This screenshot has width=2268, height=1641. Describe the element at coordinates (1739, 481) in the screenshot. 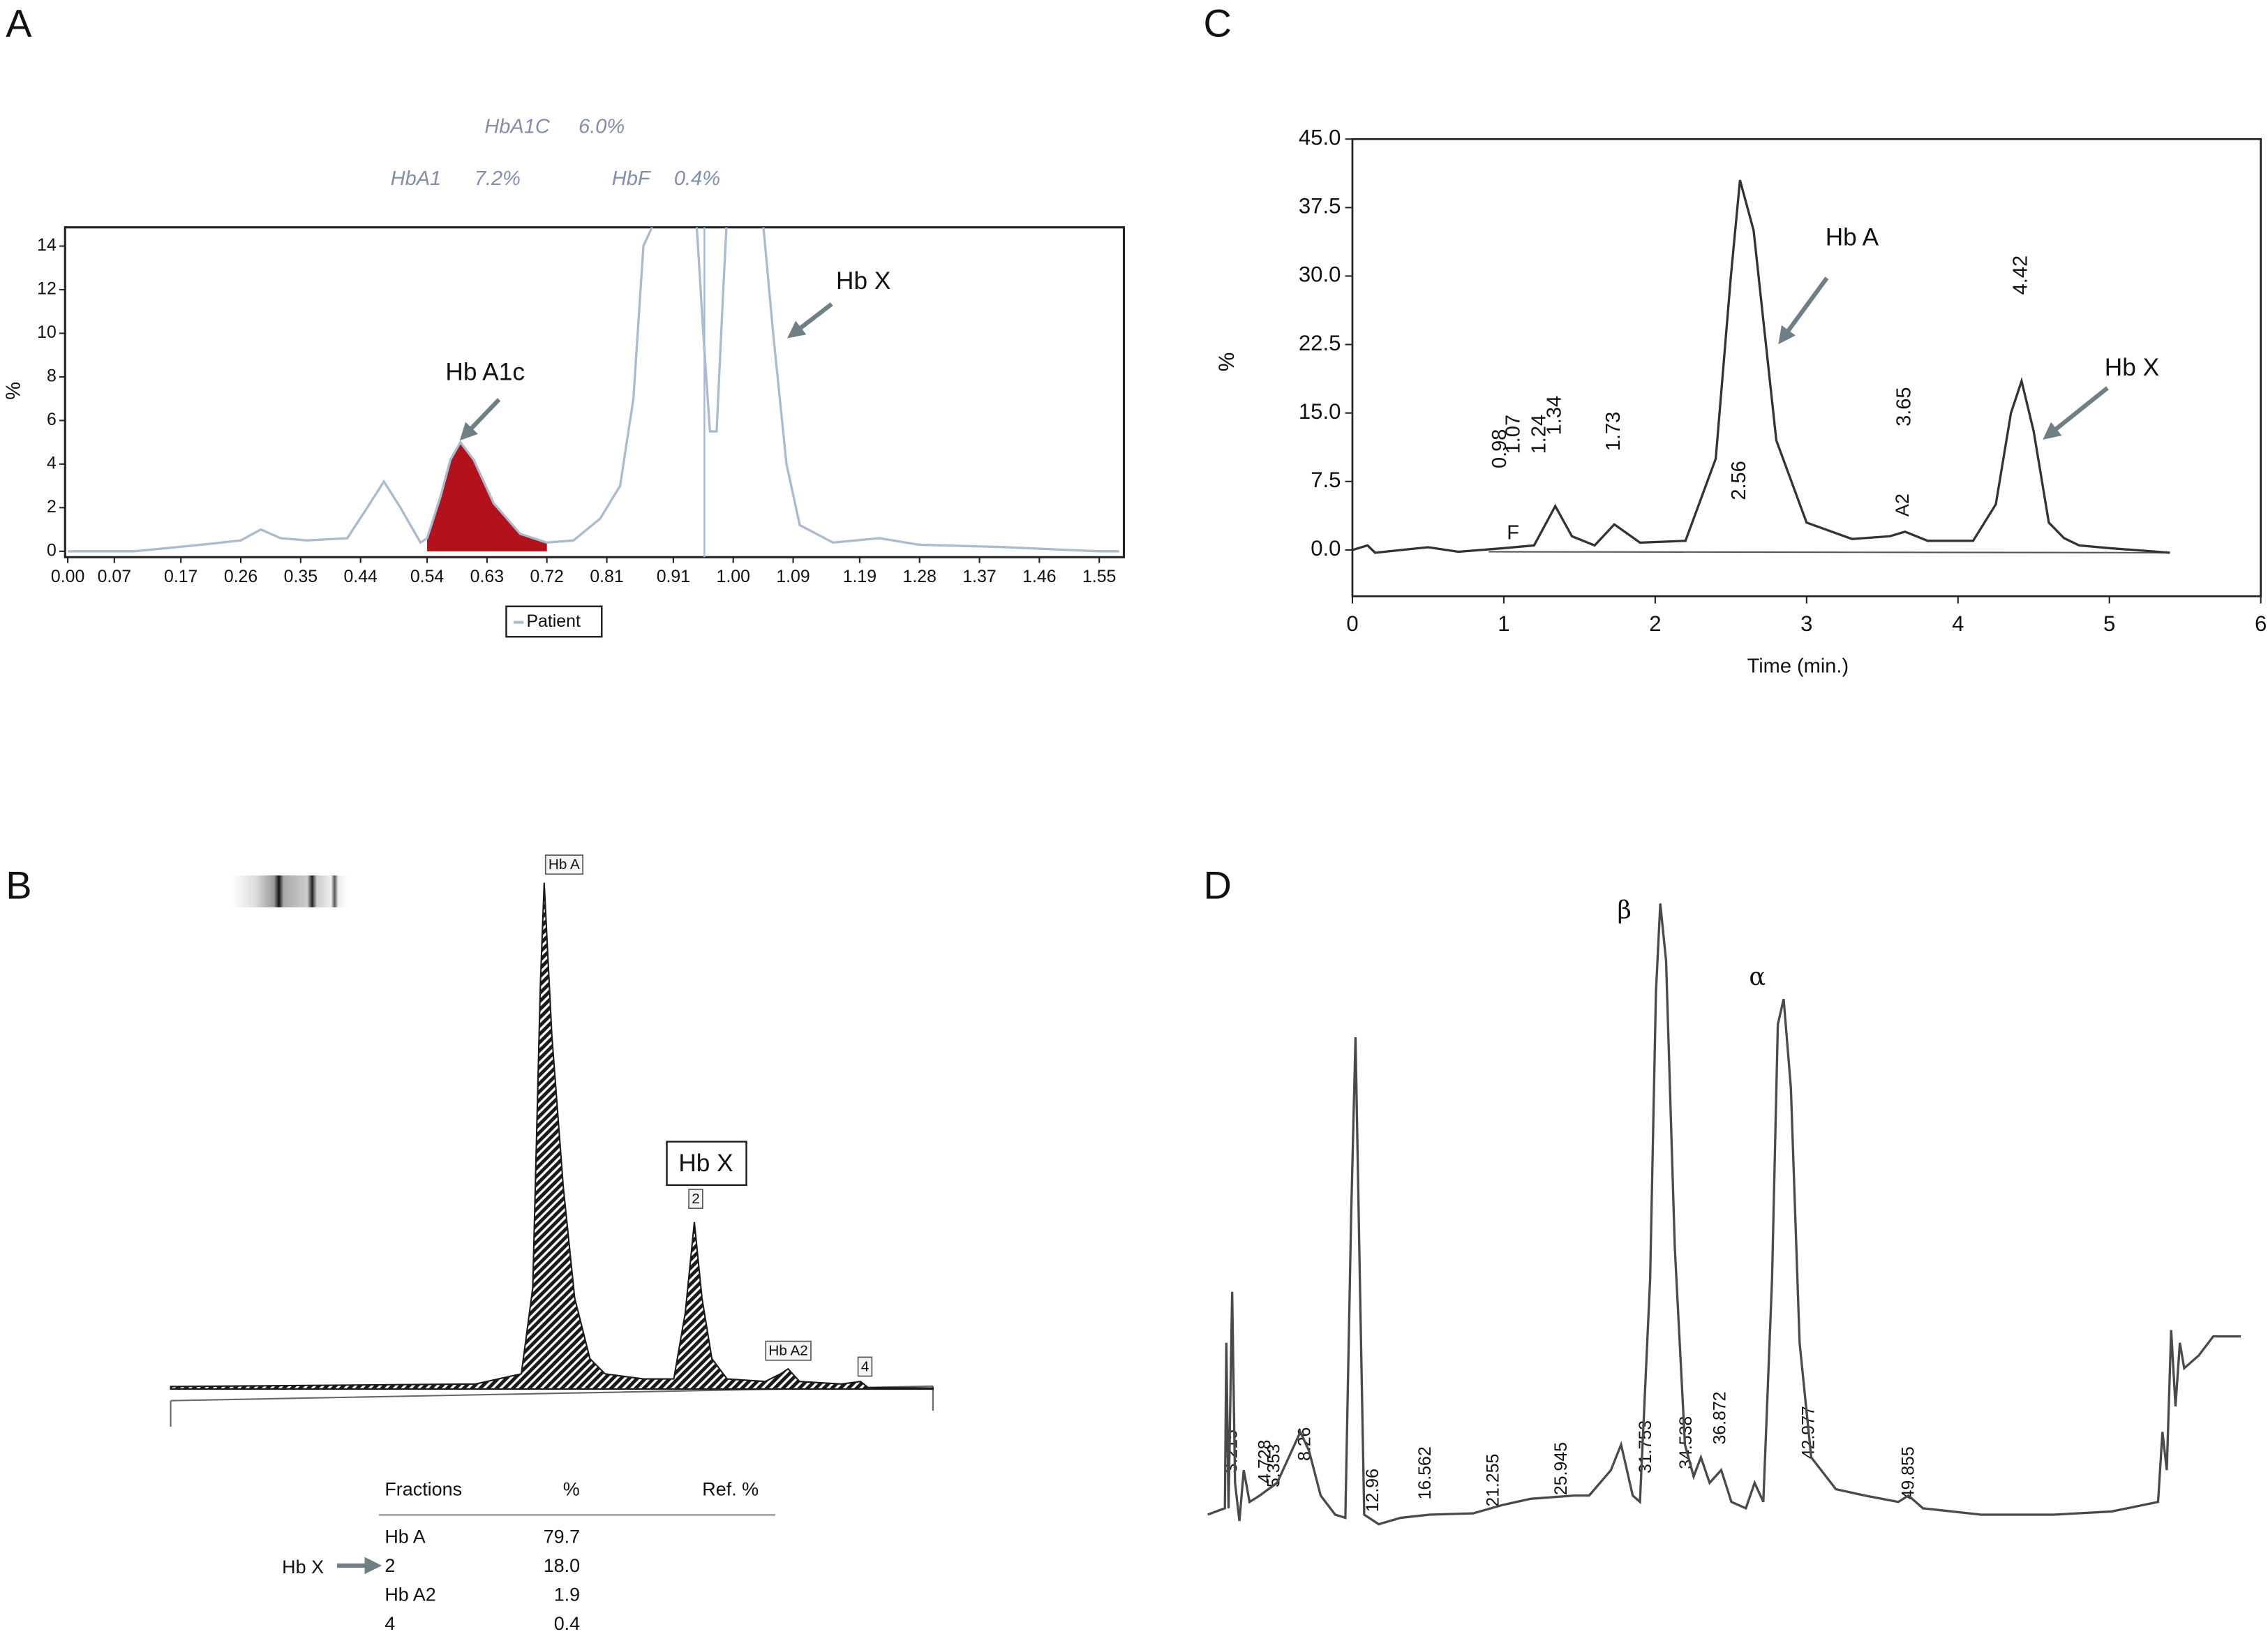

I see `peak-label: 2.56` at that location.